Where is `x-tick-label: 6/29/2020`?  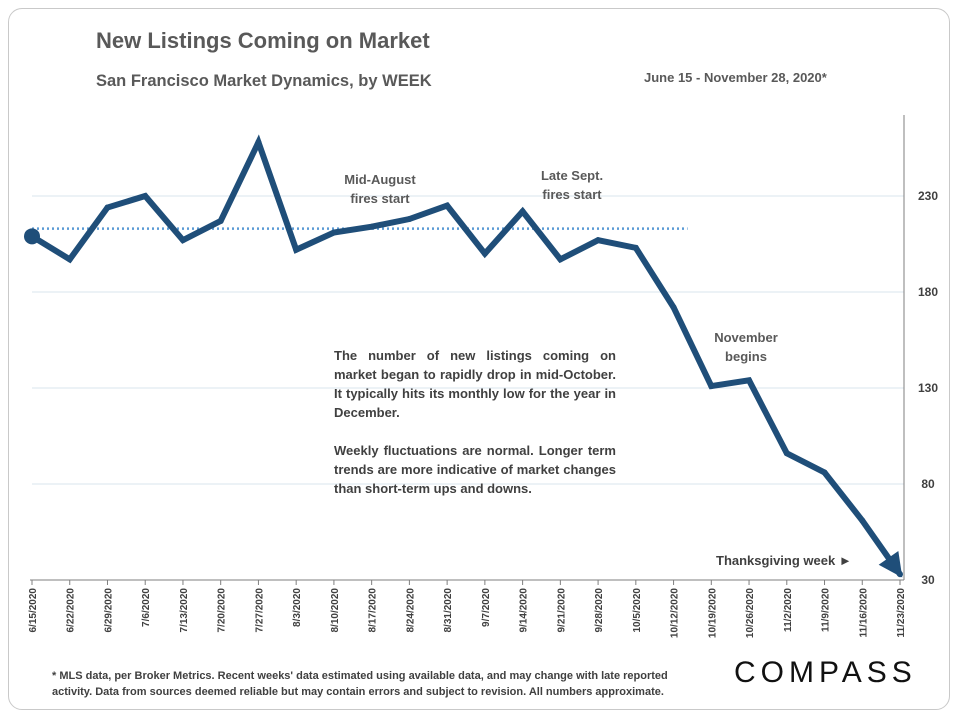 x-tick-label: 6/29/2020 is located at coordinates (108, 610).